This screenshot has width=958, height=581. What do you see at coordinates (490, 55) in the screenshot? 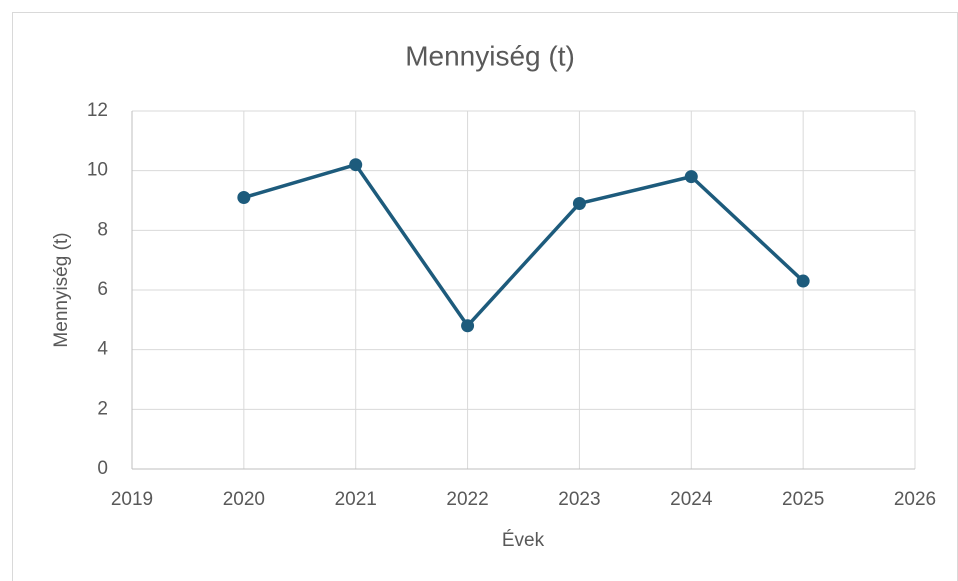
I see `chart-title: Mennyiség (t)` at bounding box center [490, 55].